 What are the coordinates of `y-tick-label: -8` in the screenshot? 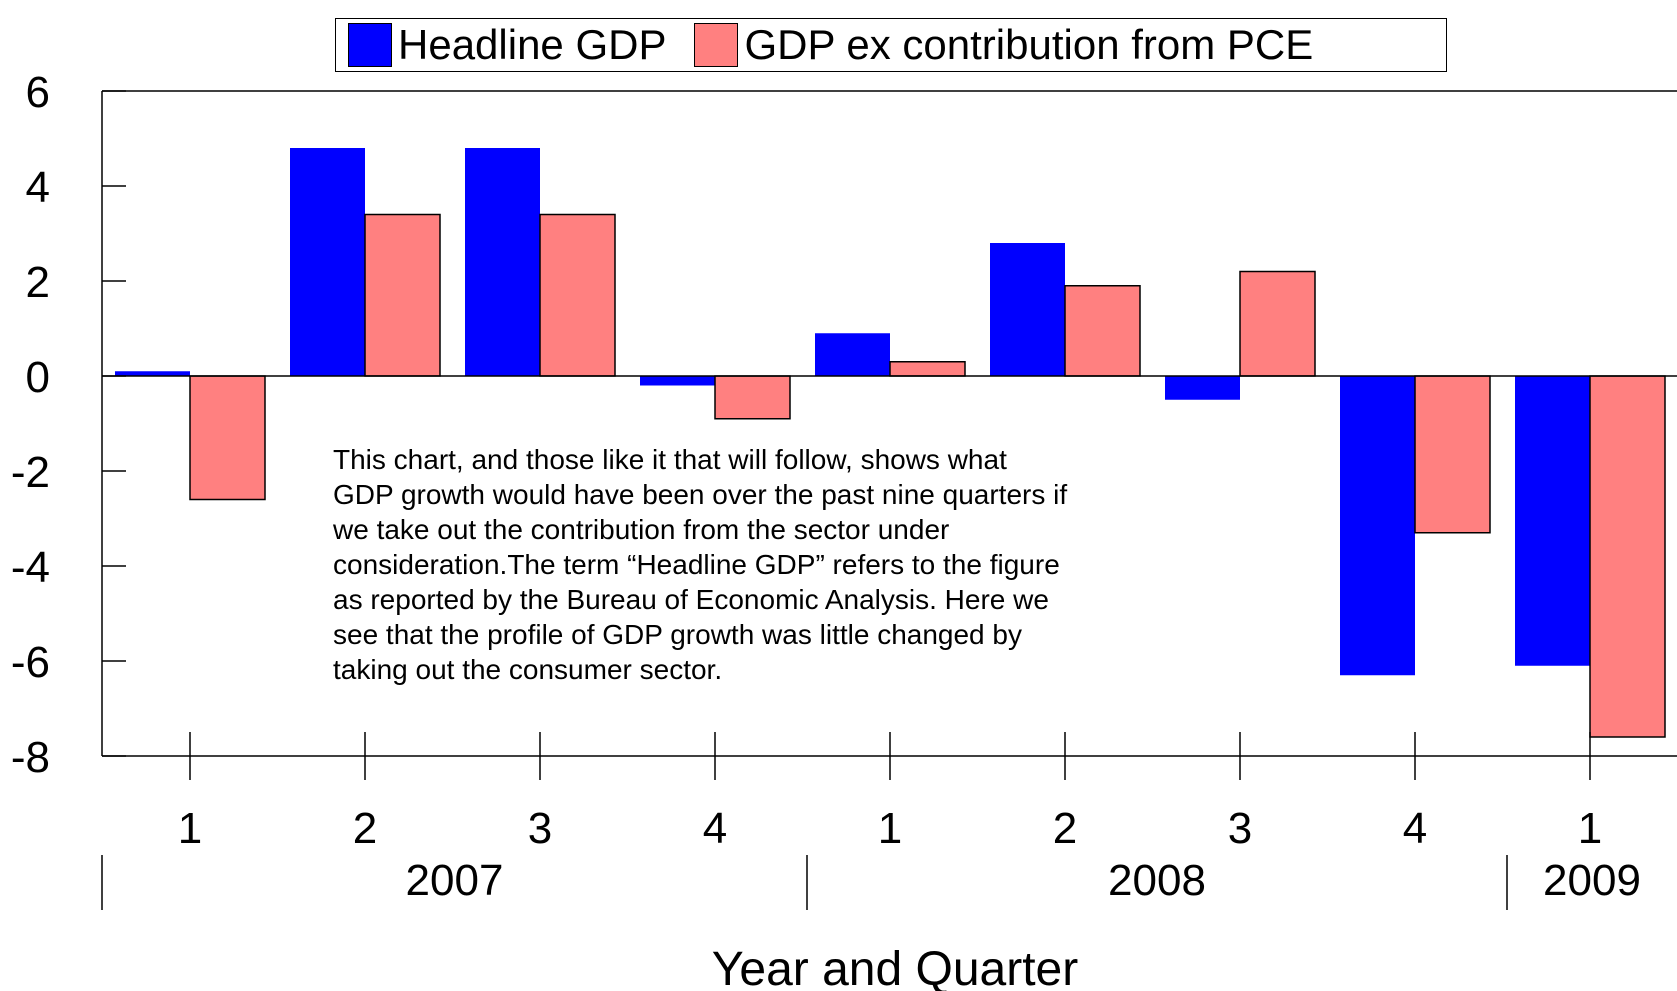 It's located at (30, 757).